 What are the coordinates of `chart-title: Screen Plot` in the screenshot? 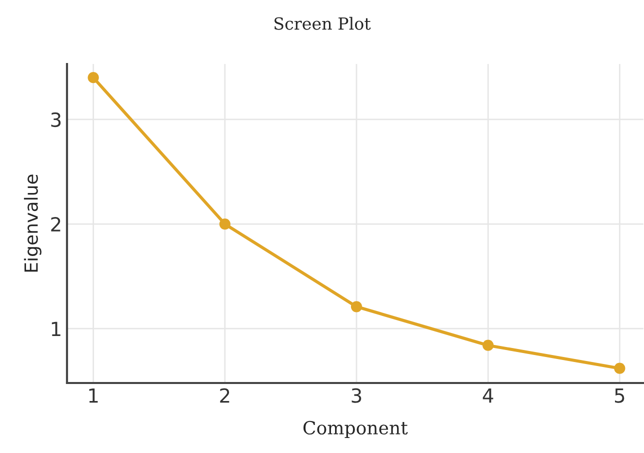 It's located at (322, 23).